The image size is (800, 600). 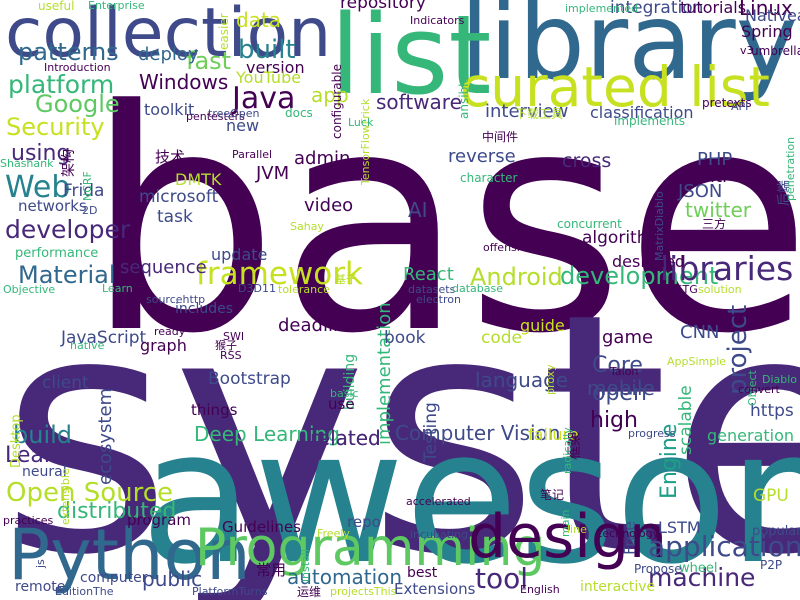 I want to click on word-cloud-term: Windows, so click(x=184, y=82).